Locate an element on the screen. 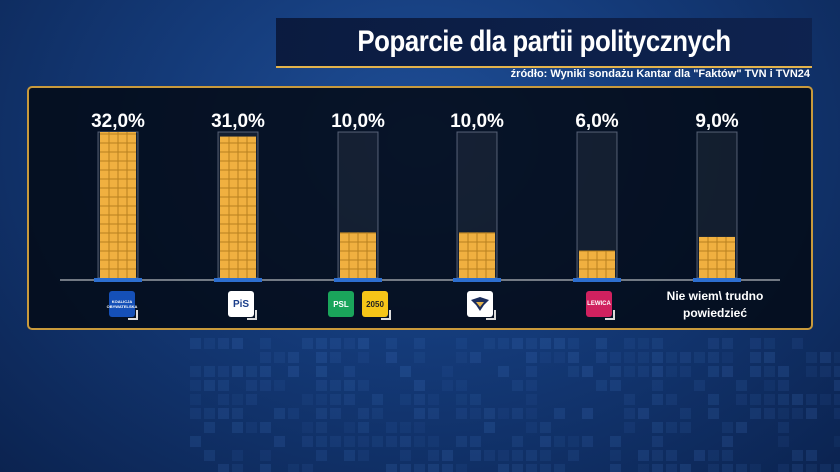 The width and height of the screenshot is (840, 472). ko-logo-icon: KOALICJA OBYWATELSKA is located at coordinates (122, 304).